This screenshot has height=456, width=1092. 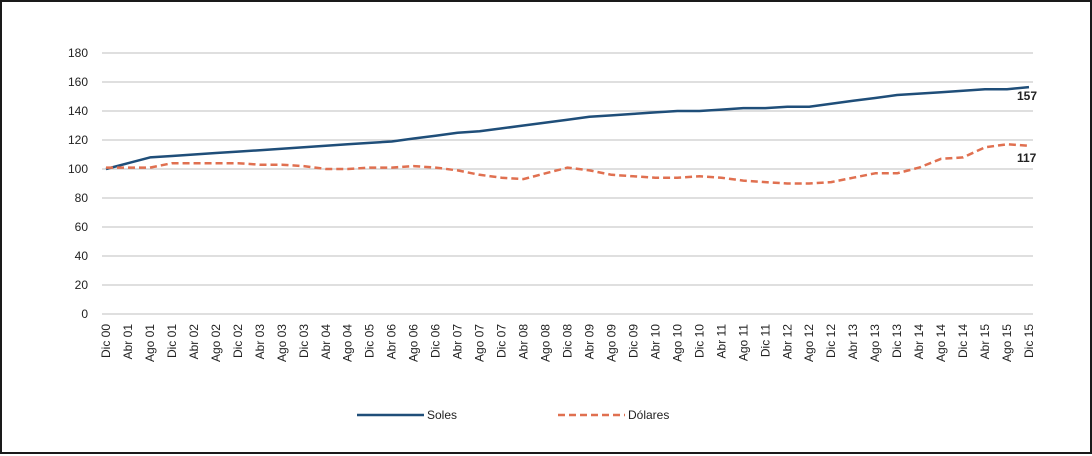 I want to click on end-labels: 157 117, so click(x=1027, y=127).